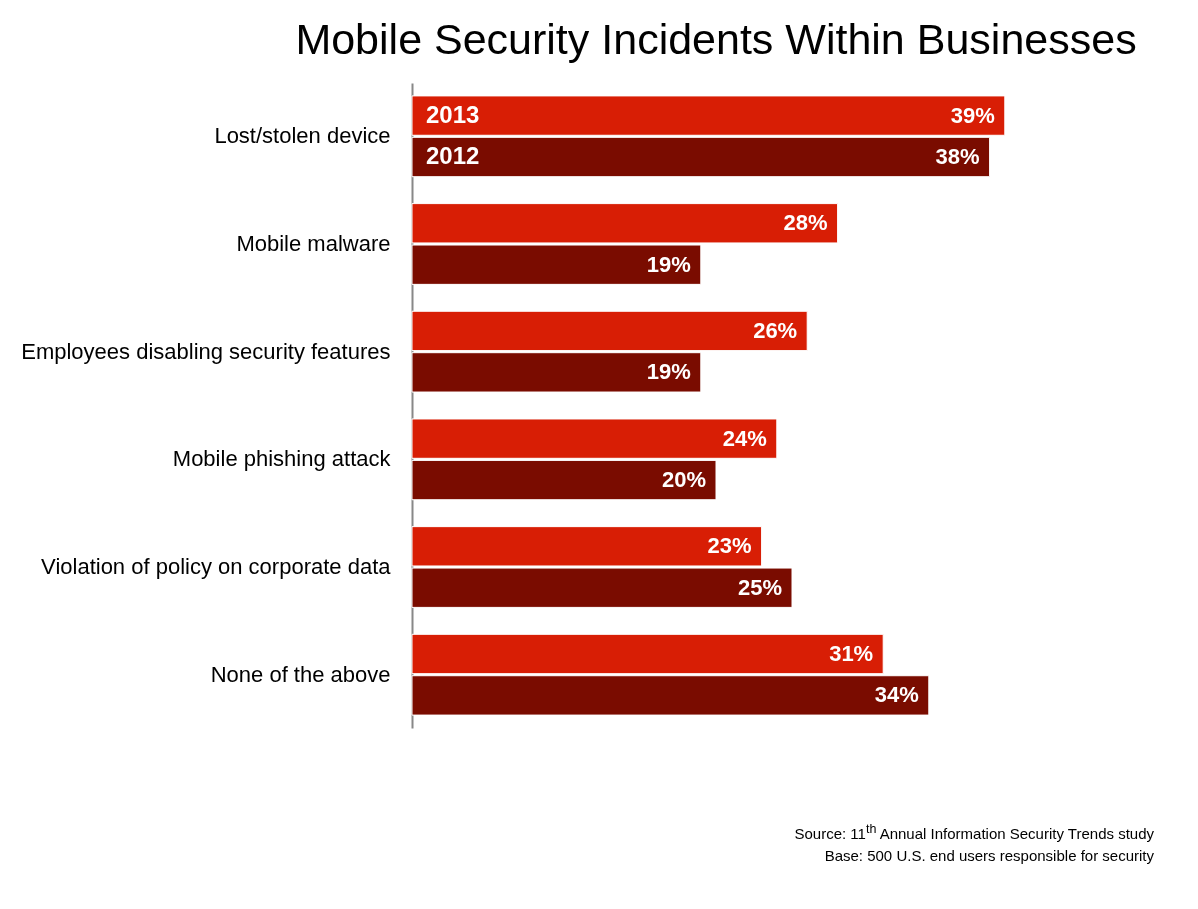 This screenshot has height=909, width=1198. Describe the element at coordinates (216, 567) in the screenshot. I see `y-tick-label: Violation of policy on corporate data` at that location.